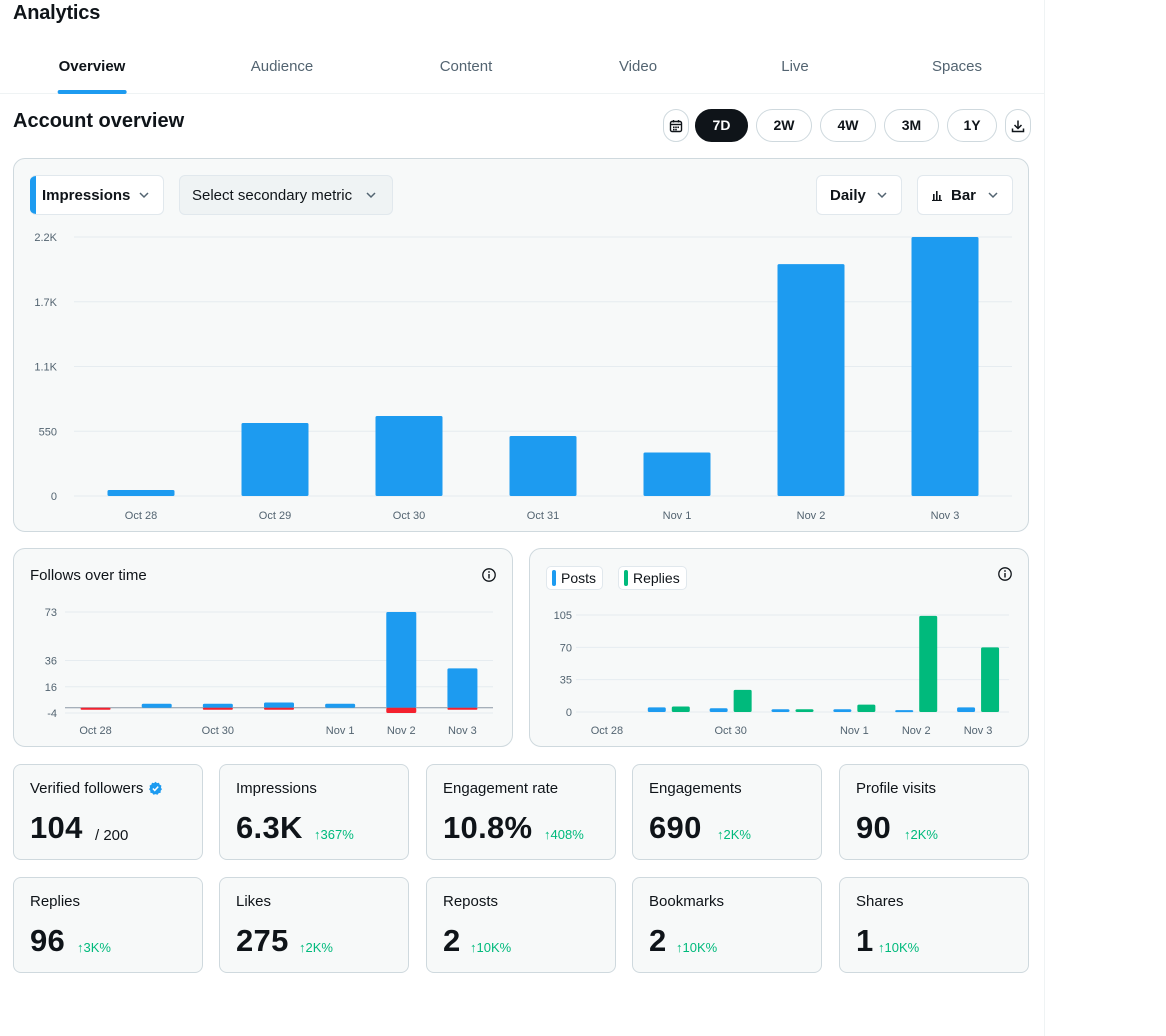 Image resolution: width=1166 pixels, height=1036 pixels. What do you see at coordinates (95, 731) in the screenshot?
I see `x-tick-label: Oct 28` at bounding box center [95, 731].